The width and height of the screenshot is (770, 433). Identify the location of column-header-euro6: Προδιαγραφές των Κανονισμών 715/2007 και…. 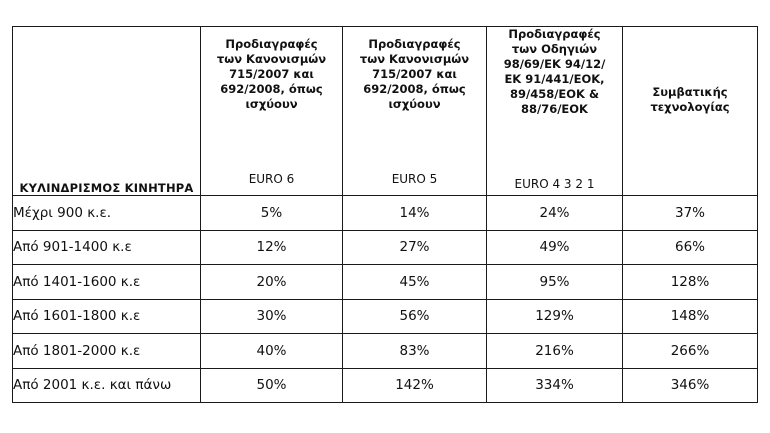
(271, 111).